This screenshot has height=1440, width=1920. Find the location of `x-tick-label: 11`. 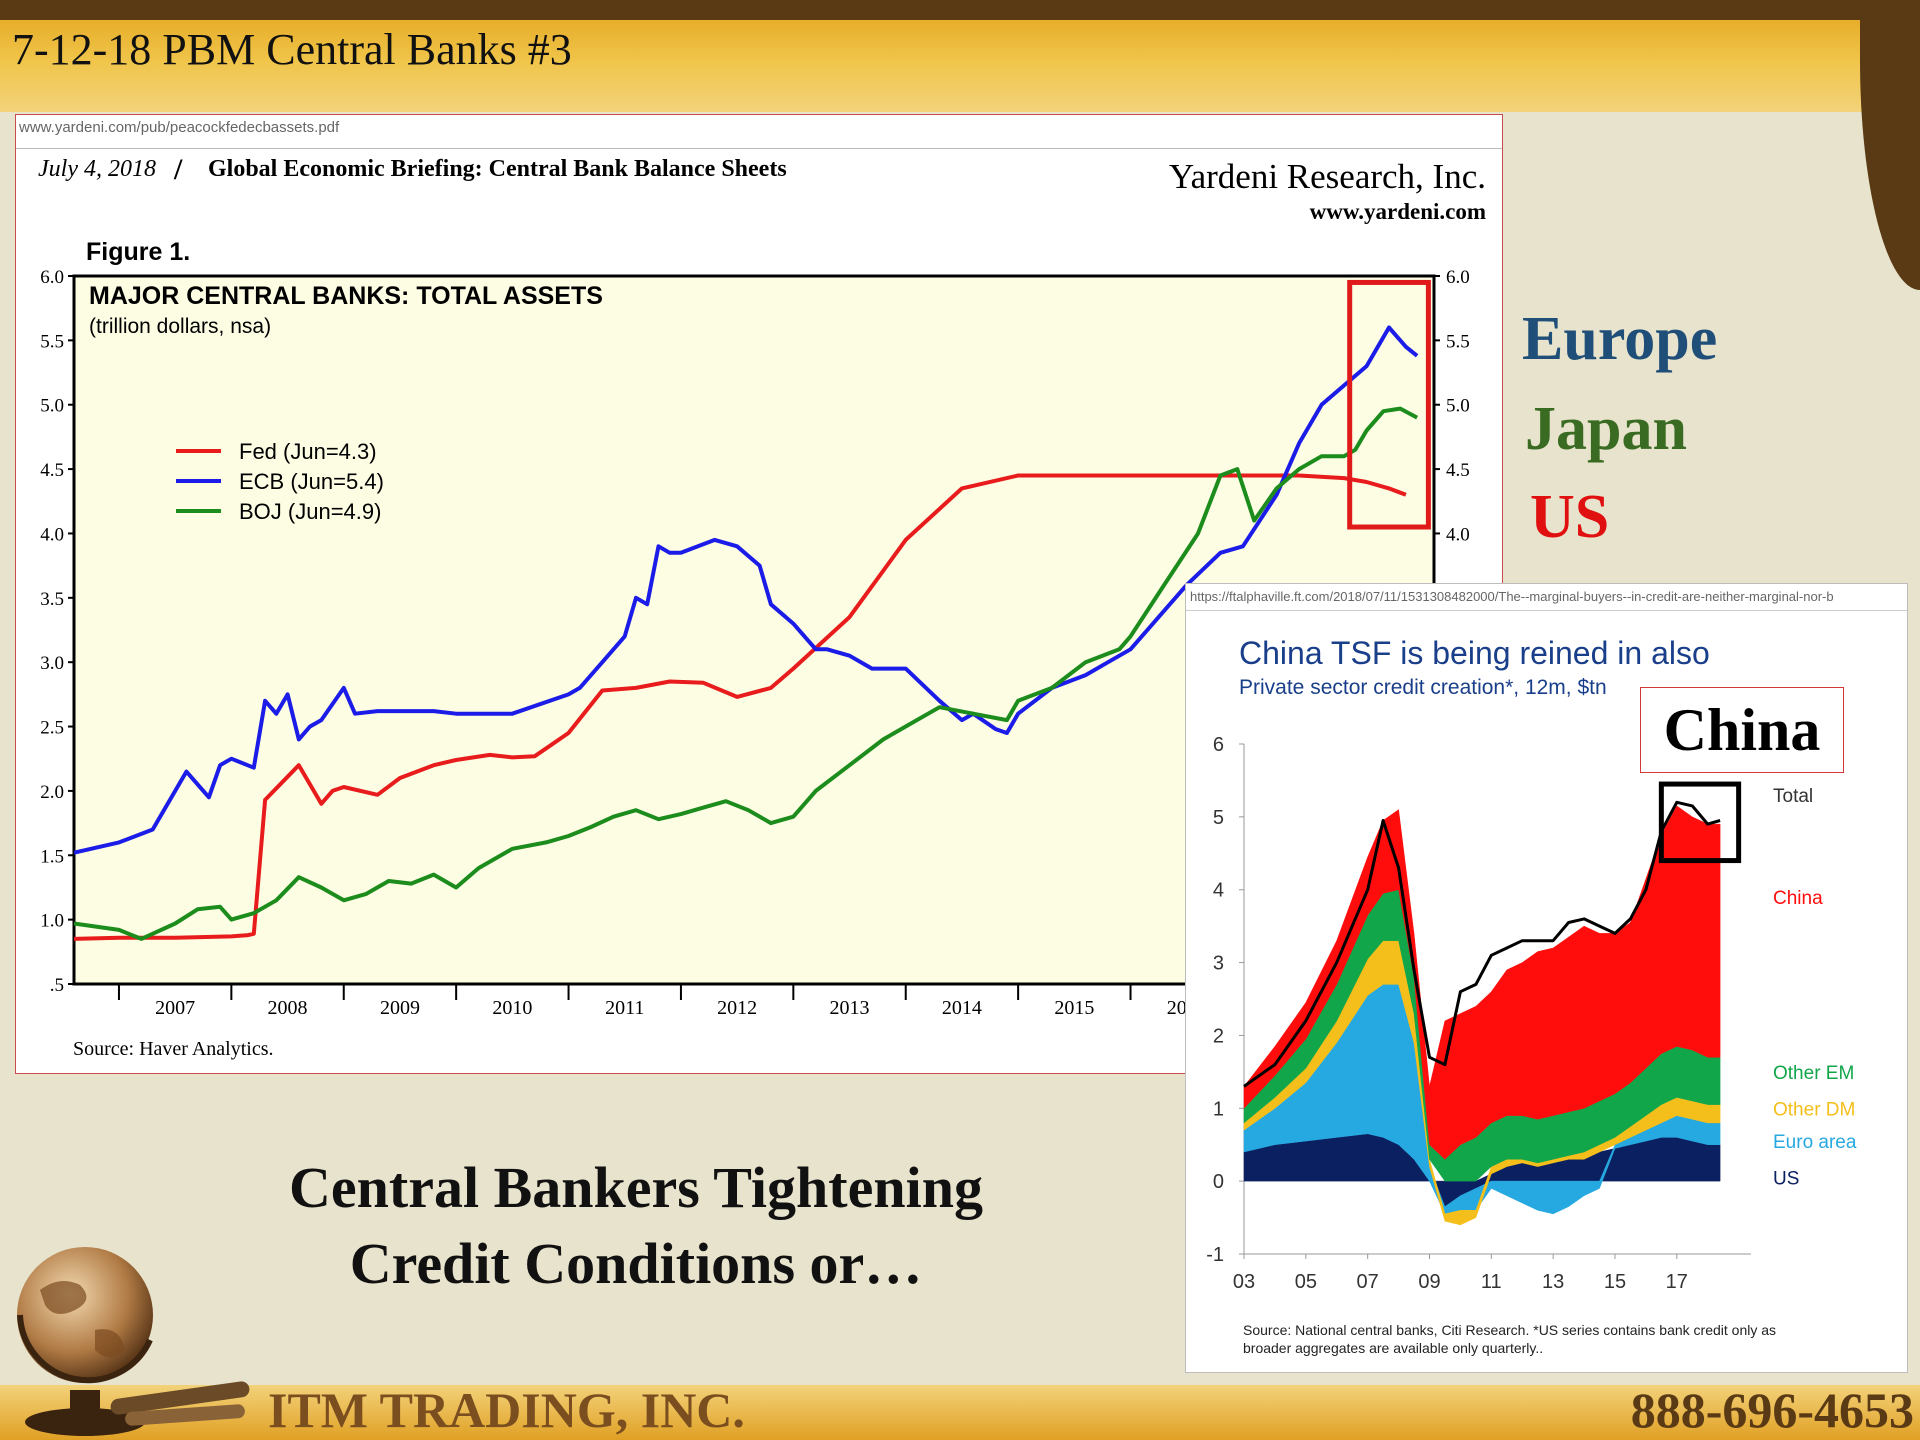

x-tick-label: 11 is located at coordinates (1491, 1282).